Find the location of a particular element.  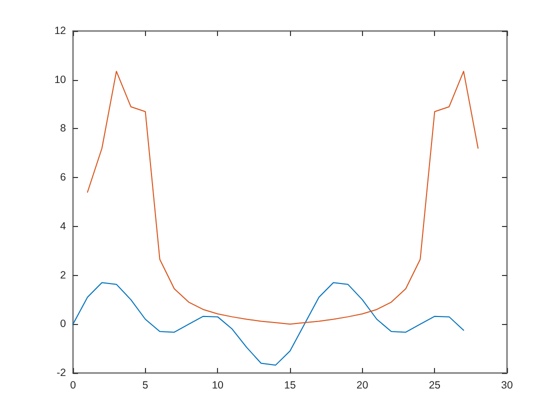

y-tick-label: 0 is located at coordinates (63, 324).